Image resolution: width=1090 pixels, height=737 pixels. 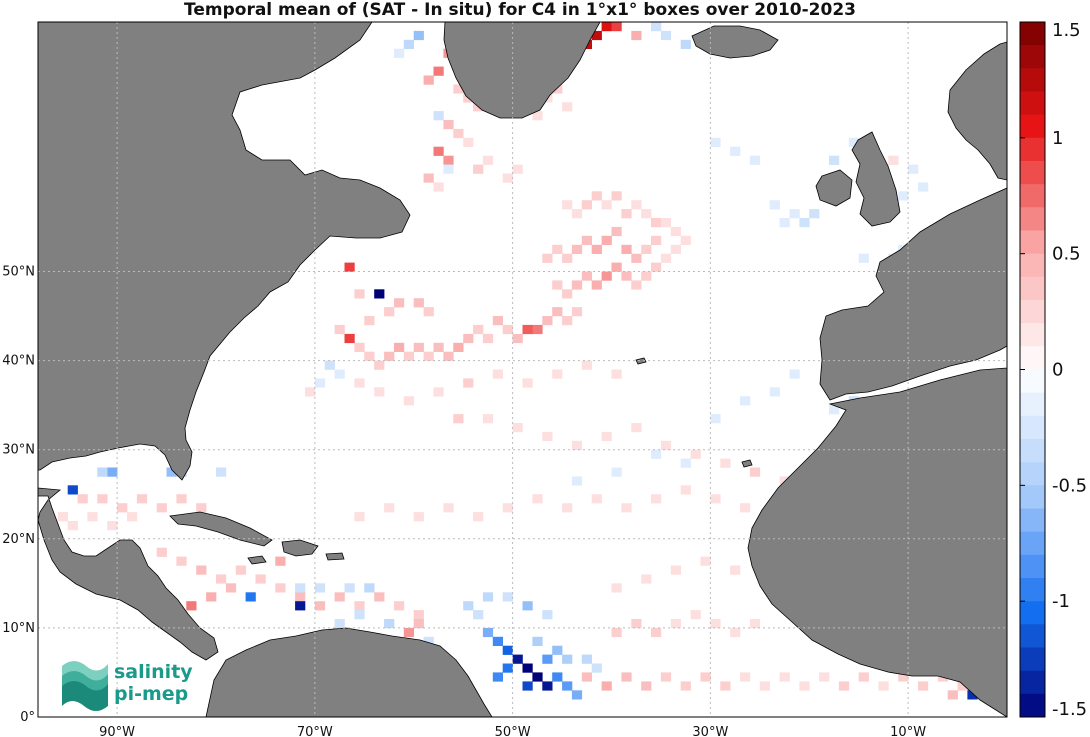 What do you see at coordinates (257, 560) in the screenshot?
I see `land-jamaica` at bounding box center [257, 560].